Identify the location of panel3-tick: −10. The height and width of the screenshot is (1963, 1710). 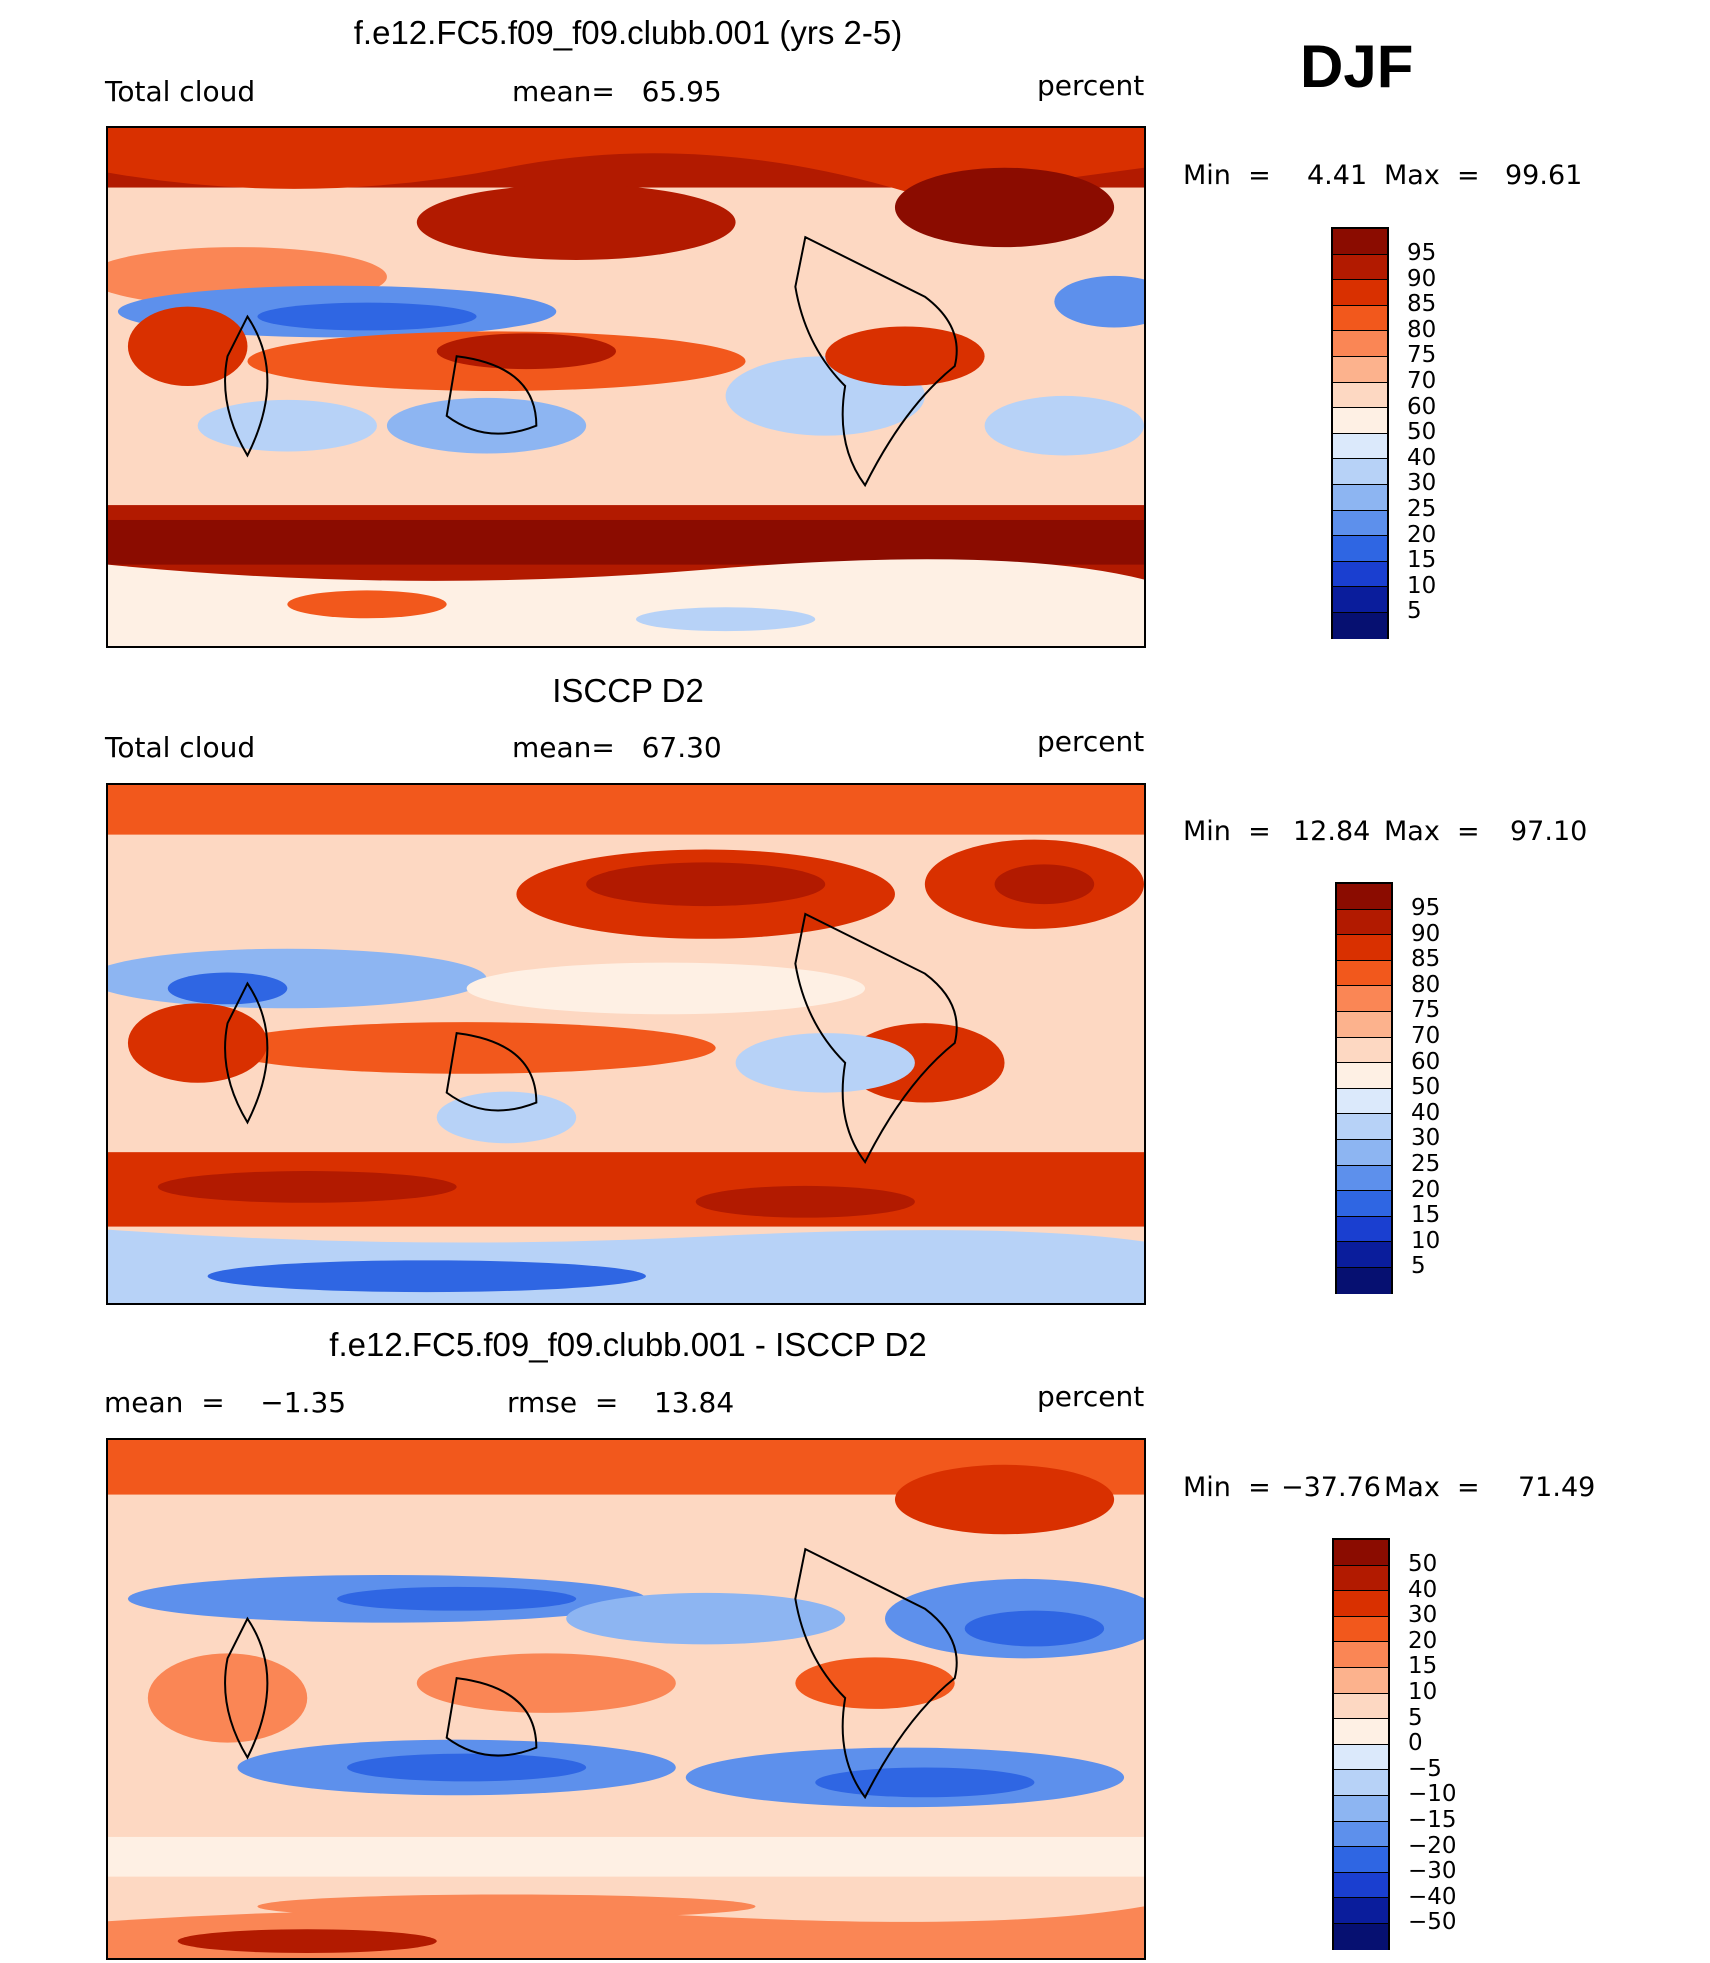
(1432, 1794).